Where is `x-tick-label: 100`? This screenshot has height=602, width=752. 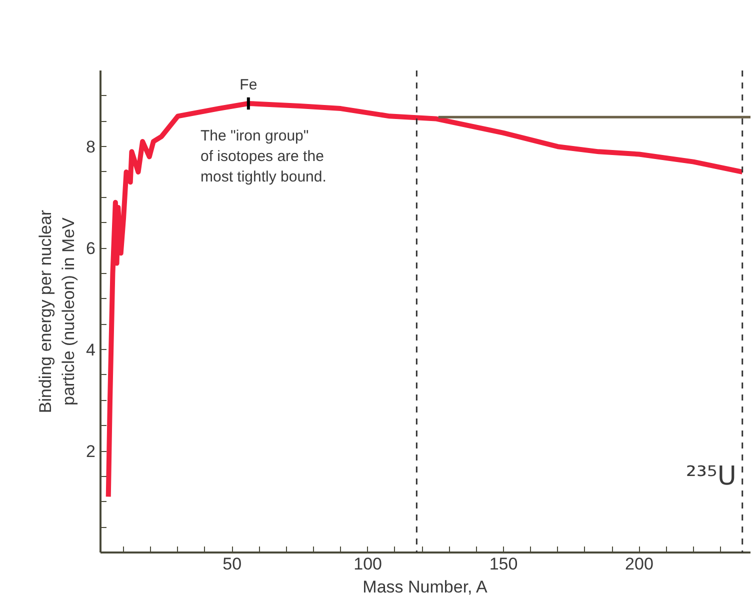 x-tick-label: 100 is located at coordinates (368, 564).